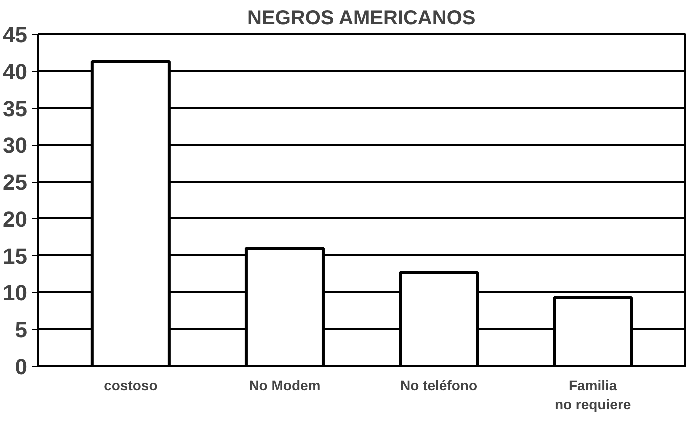 The width and height of the screenshot is (697, 423). What do you see at coordinates (362, 19) in the screenshot?
I see `chart-title: NEGROS AMERICANOS` at bounding box center [362, 19].